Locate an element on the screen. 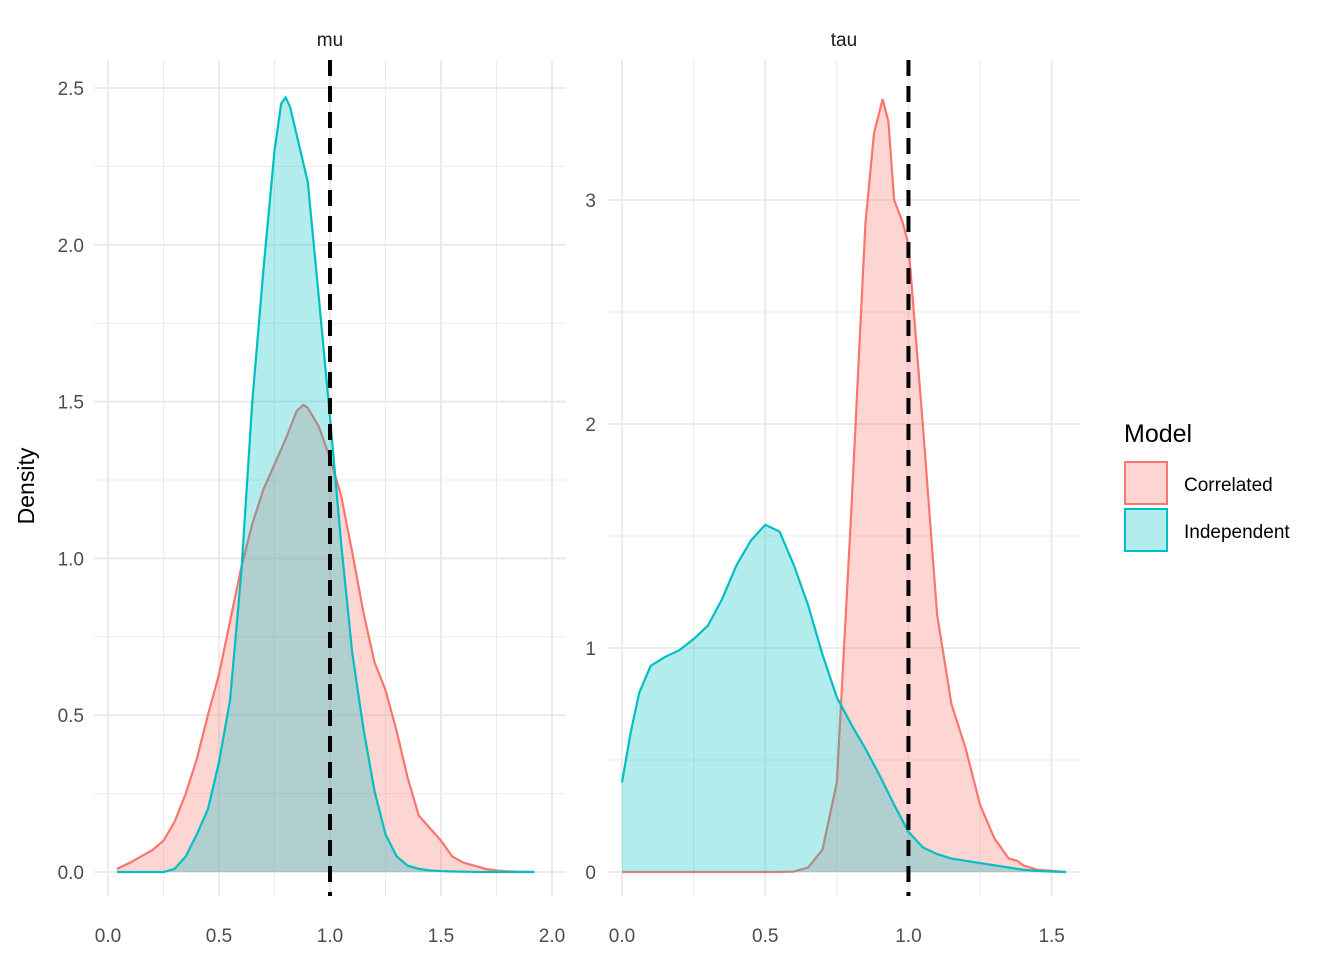  y-axis-title: Density is located at coordinates (26, 485).